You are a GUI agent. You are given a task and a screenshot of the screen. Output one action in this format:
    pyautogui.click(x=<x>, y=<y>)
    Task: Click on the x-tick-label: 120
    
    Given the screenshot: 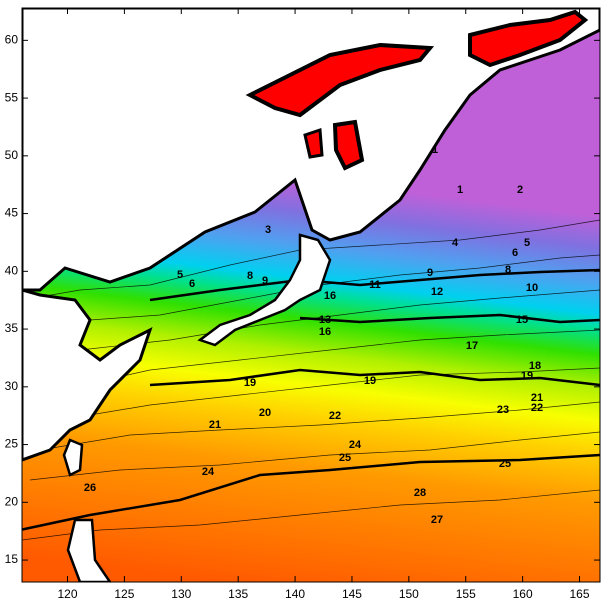 What is the action you would take?
    pyautogui.click(x=67, y=594)
    